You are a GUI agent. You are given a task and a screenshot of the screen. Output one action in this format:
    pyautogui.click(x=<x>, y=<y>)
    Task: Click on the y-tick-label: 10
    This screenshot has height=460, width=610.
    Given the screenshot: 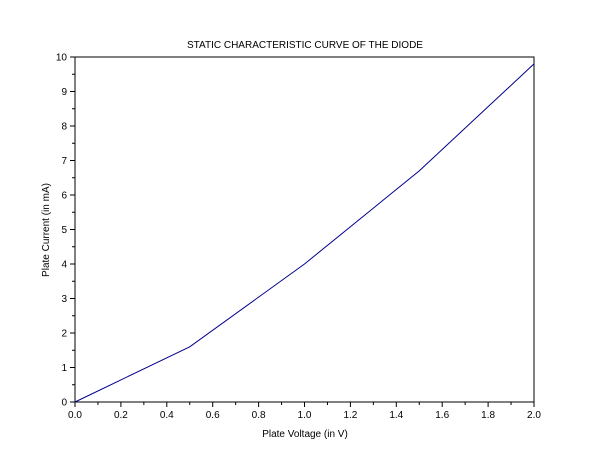 What is the action you would take?
    pyautogui.click(x=62, y=58)
    